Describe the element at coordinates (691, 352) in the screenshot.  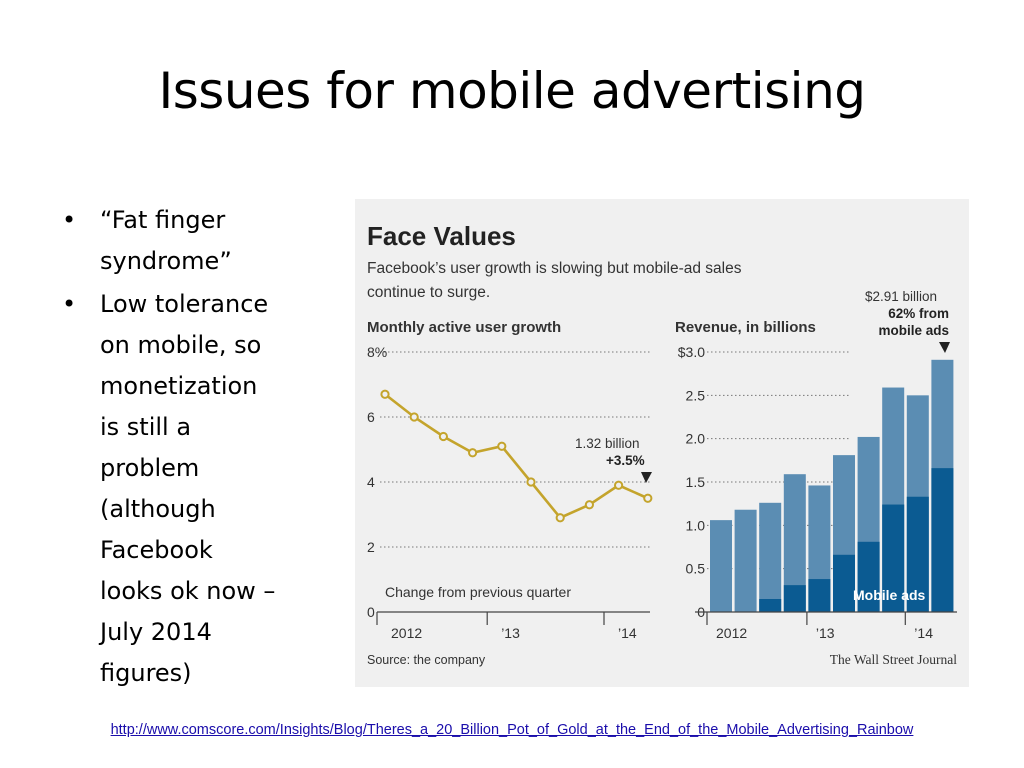
I see `y-tick-label: $3.0` at that location.